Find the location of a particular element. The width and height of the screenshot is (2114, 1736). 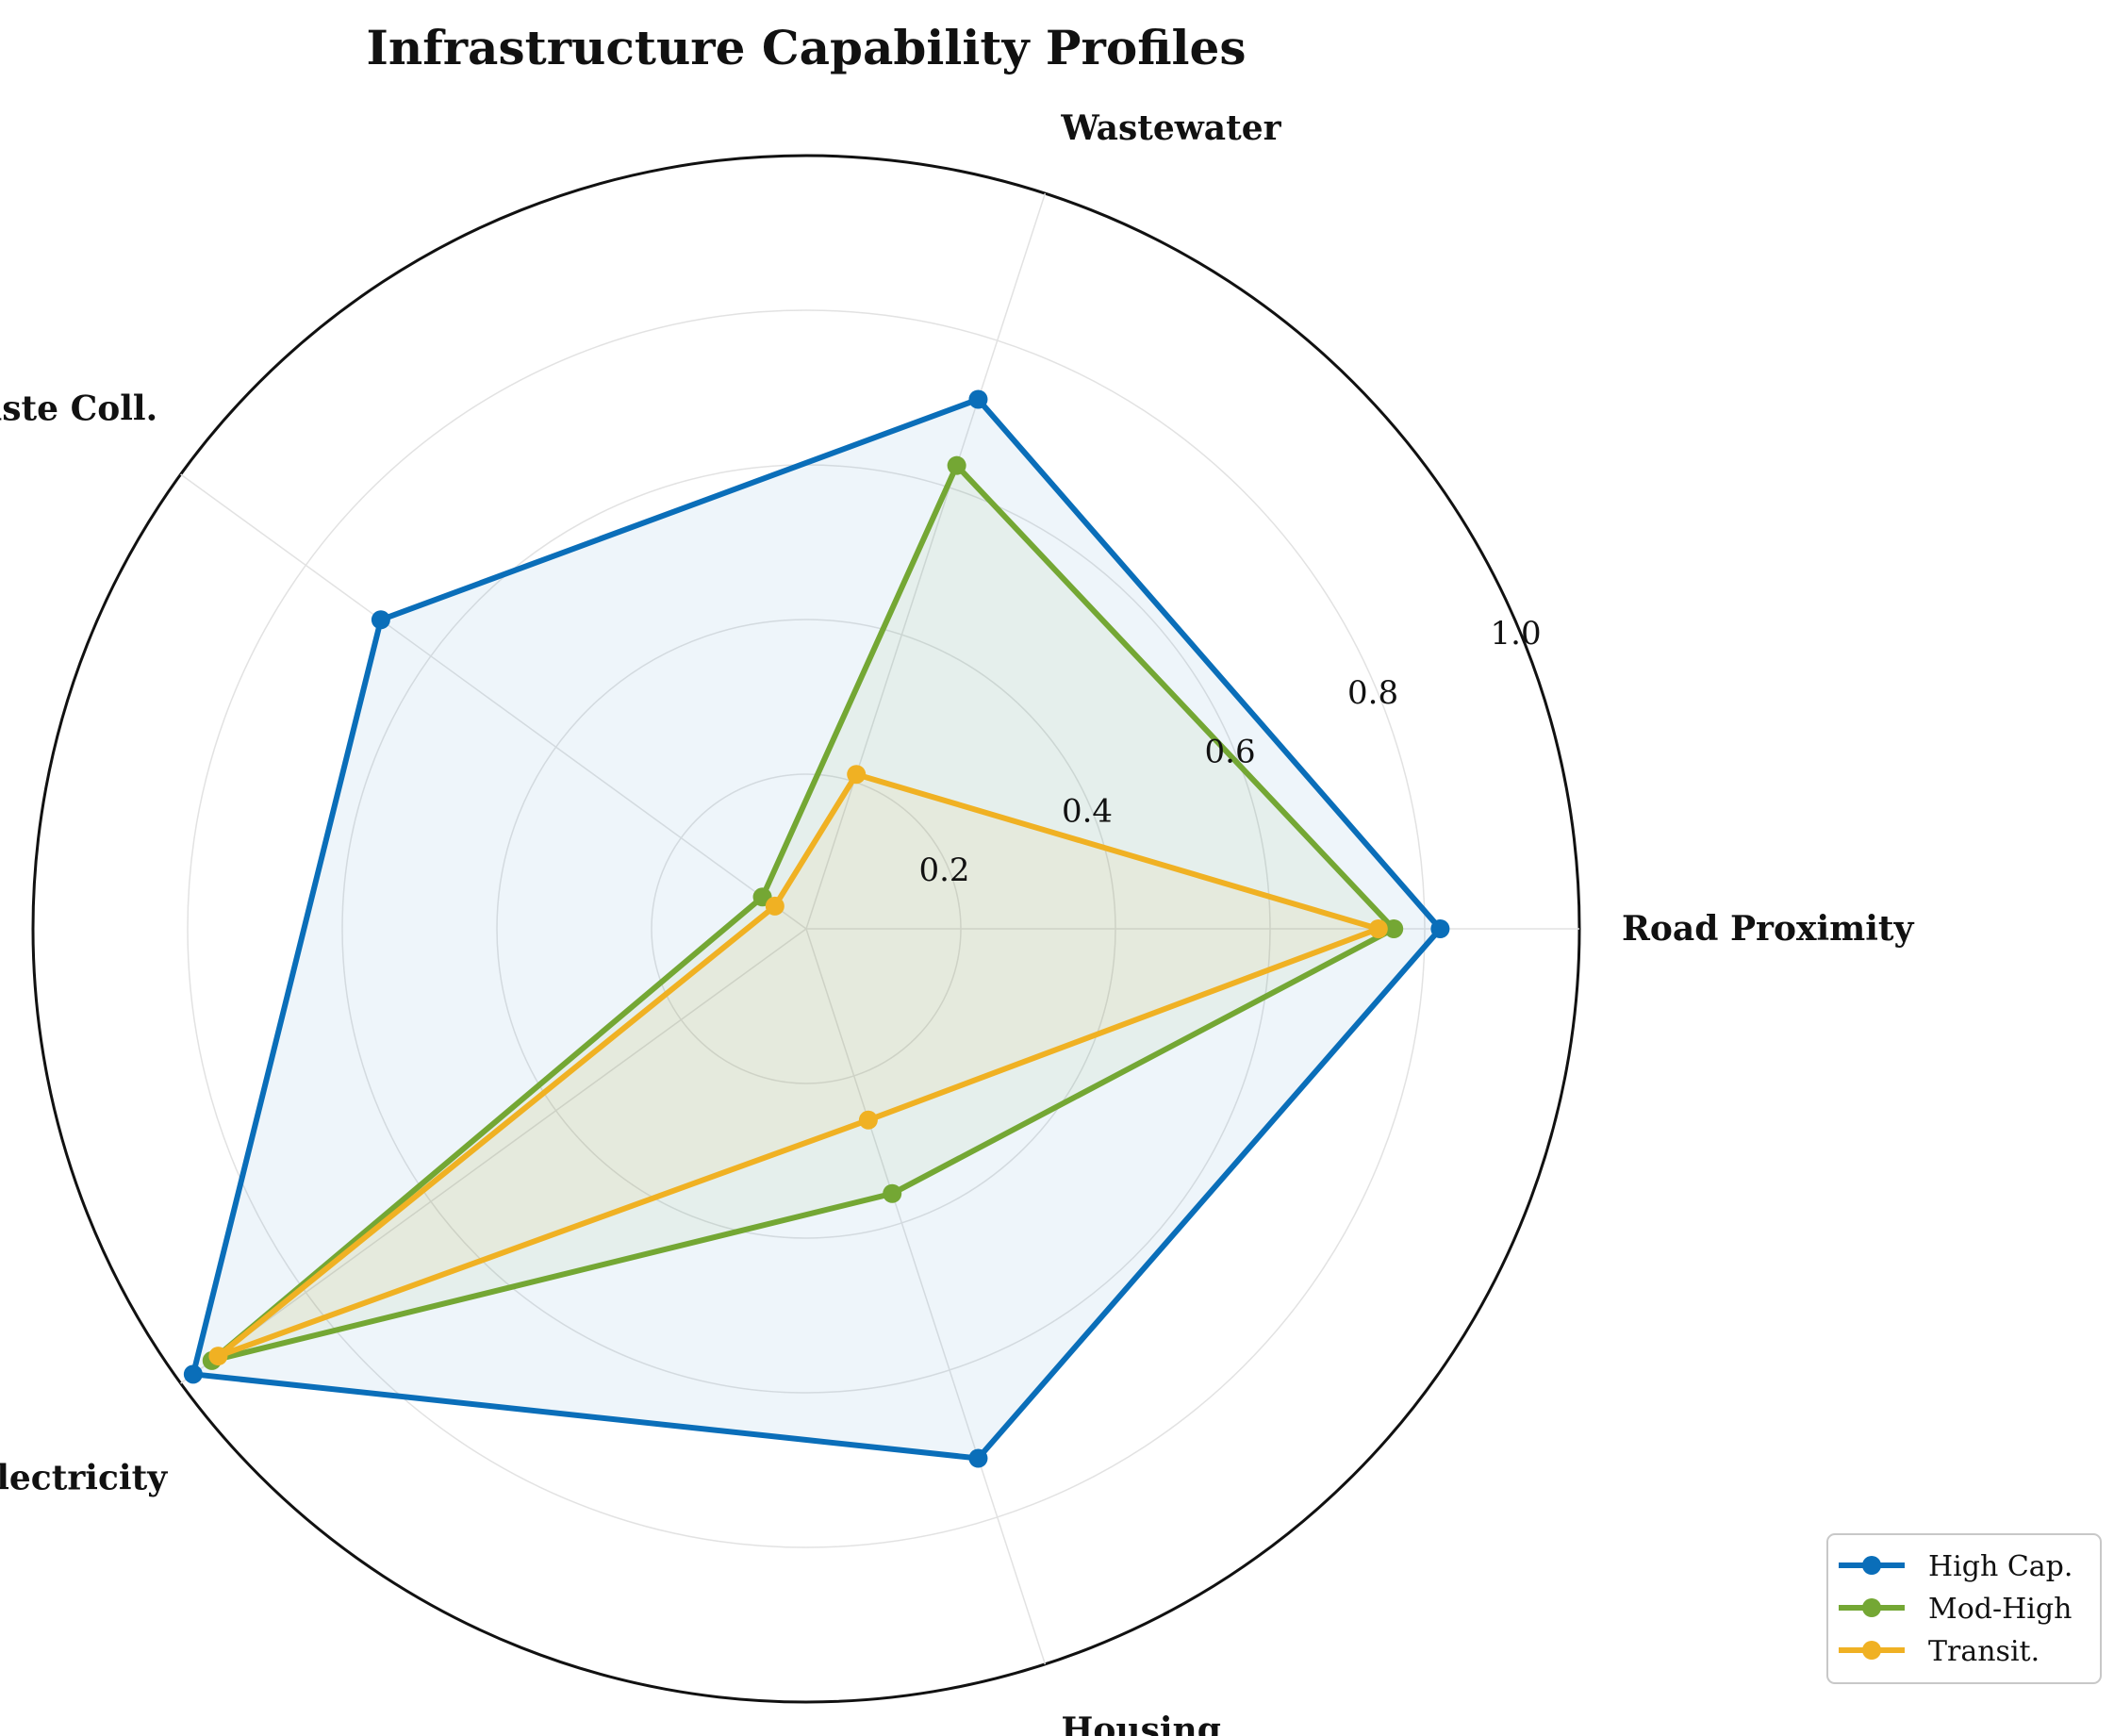

r-tick-label: 0.4 is located at coordinates (1087, 811).